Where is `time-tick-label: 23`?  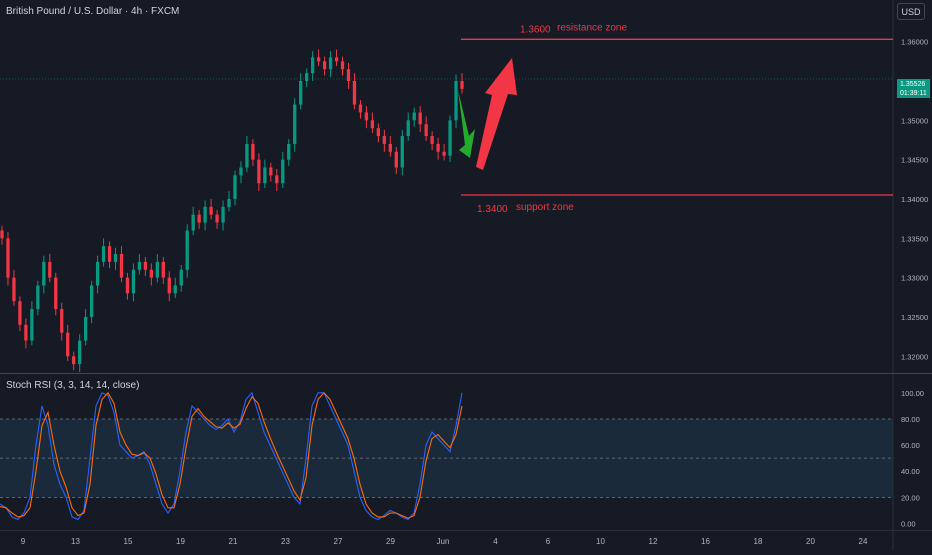 time-tick-label: 23 is located at coordinates (285, 541).